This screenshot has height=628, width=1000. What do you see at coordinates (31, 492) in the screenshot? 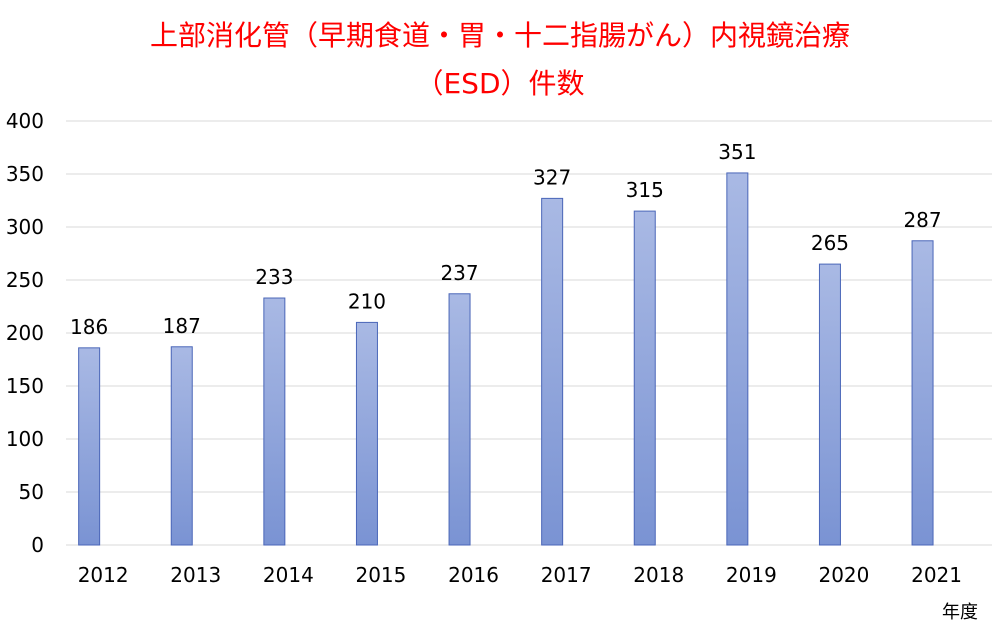
I see `y-tick-label: 50` at bounding box center [31, 492].